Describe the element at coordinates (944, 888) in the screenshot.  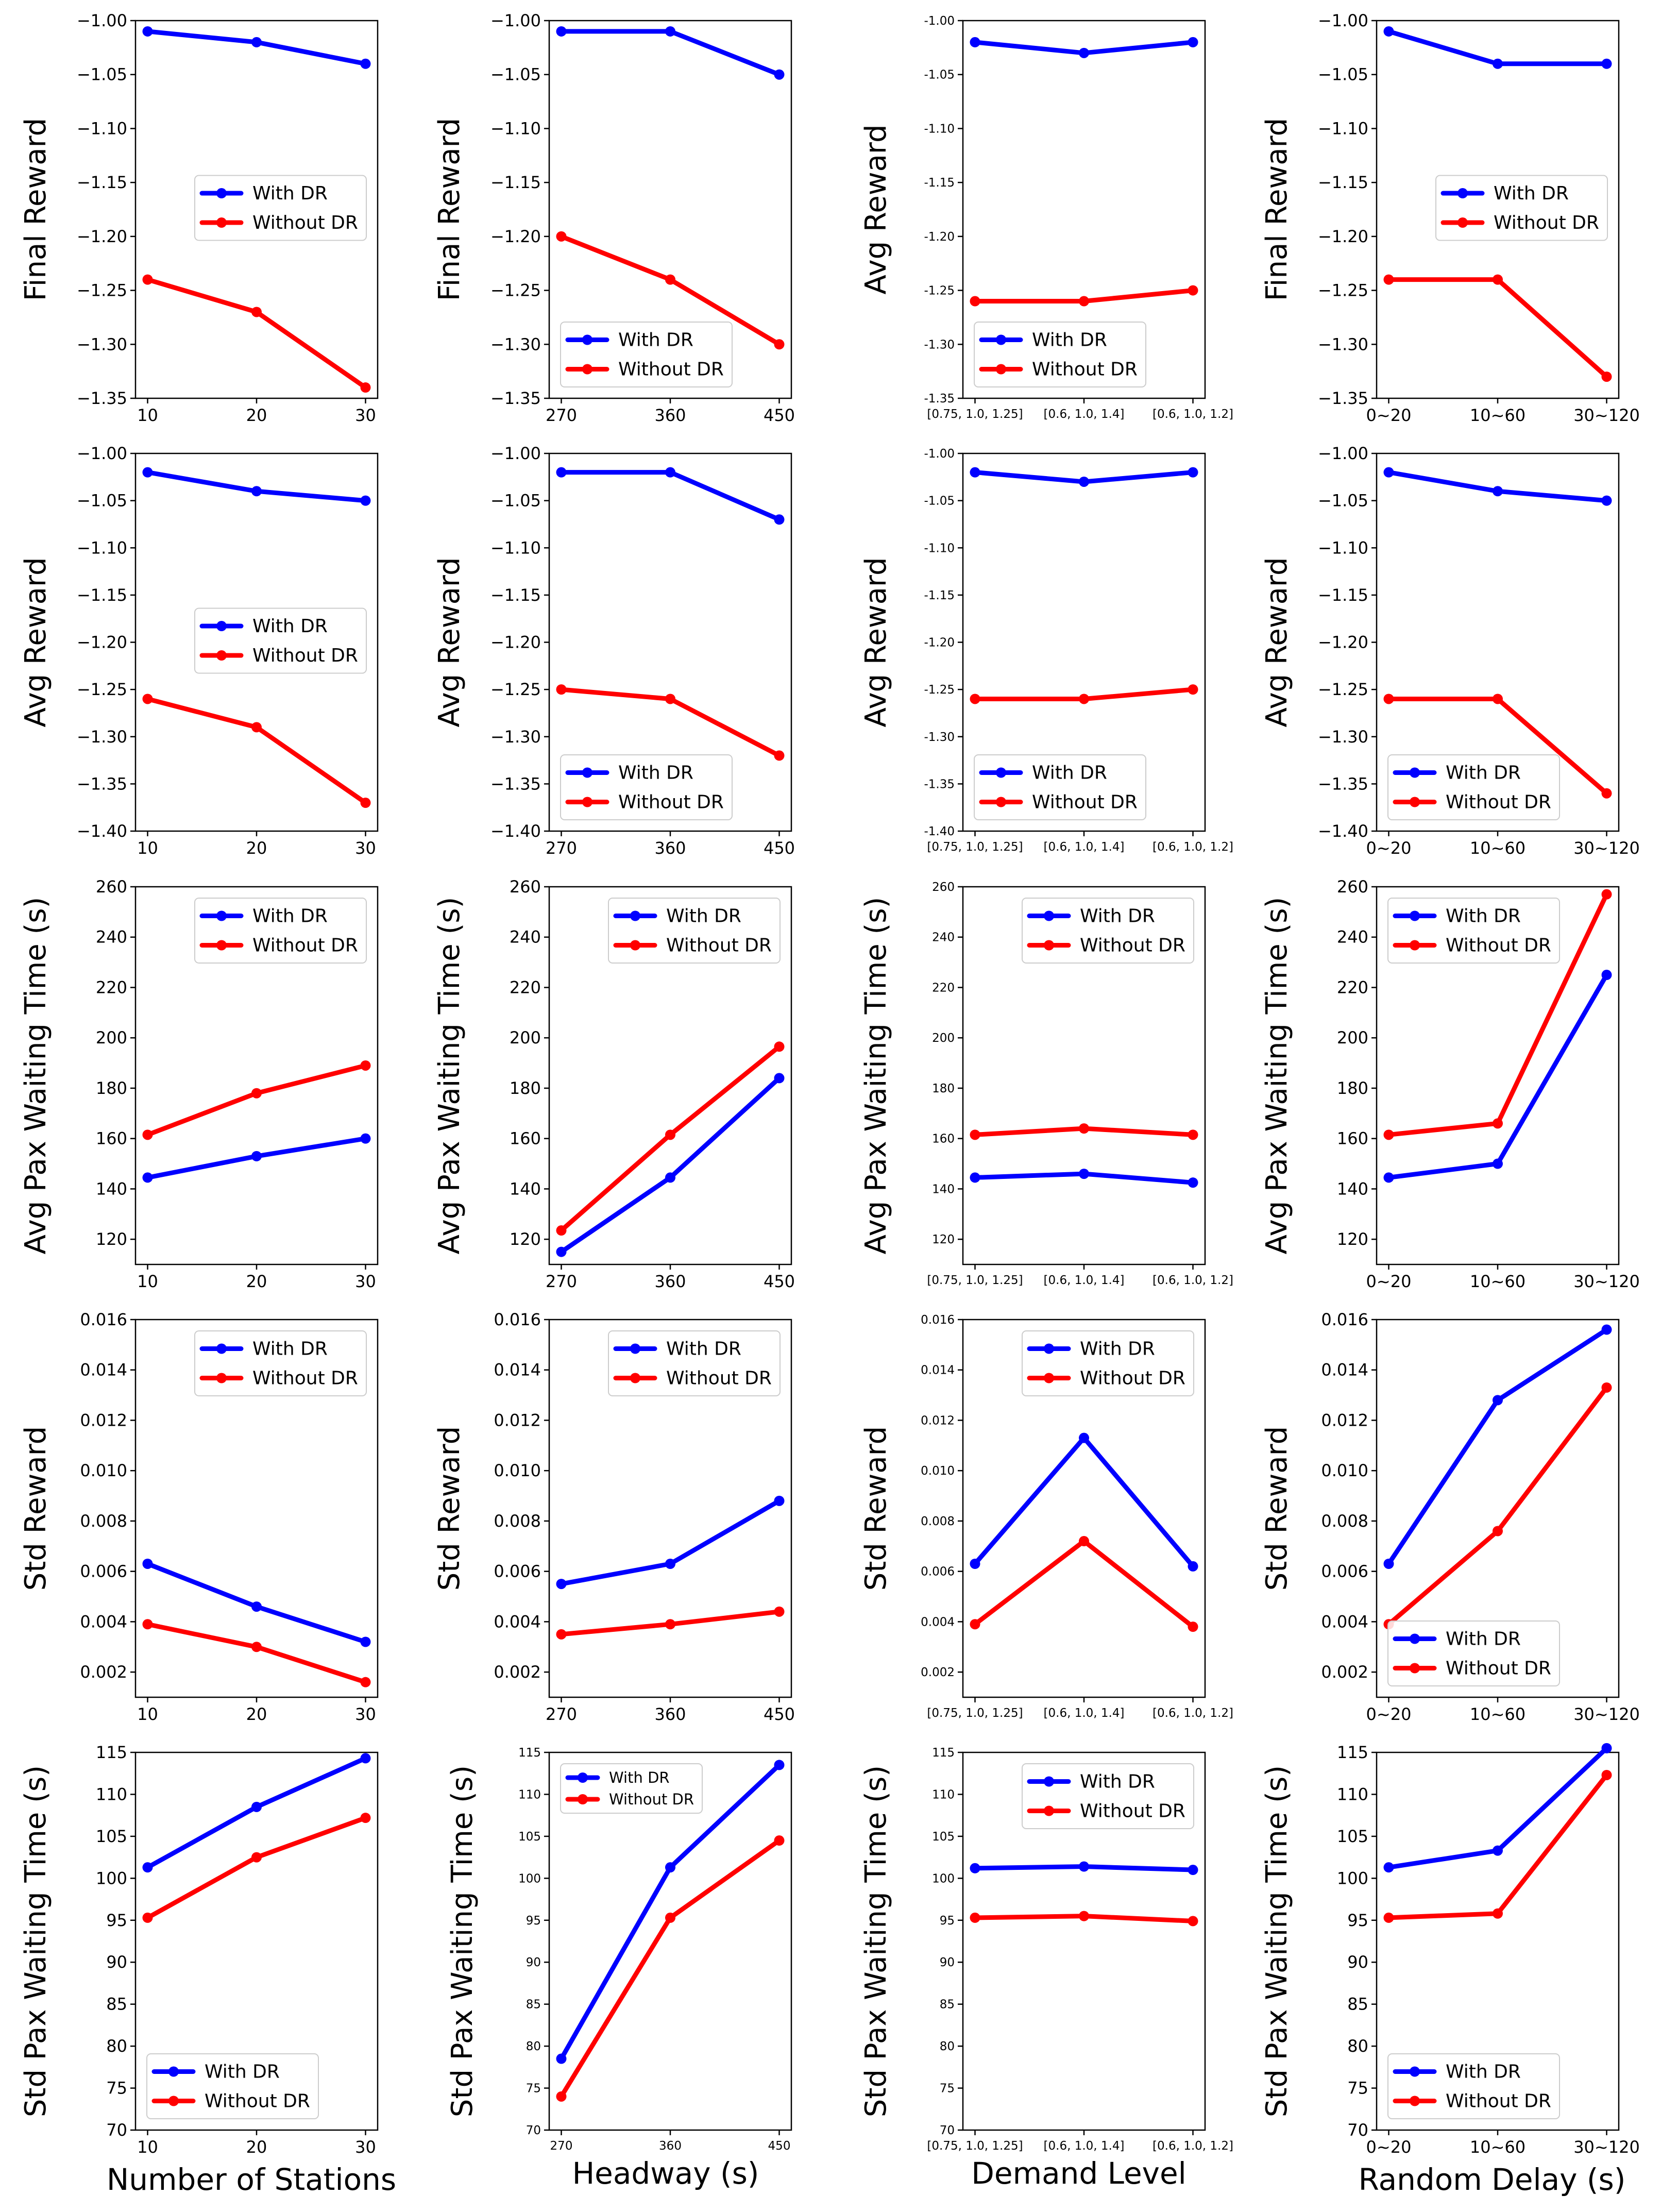
I see `y-tick-label: 260` at that location.